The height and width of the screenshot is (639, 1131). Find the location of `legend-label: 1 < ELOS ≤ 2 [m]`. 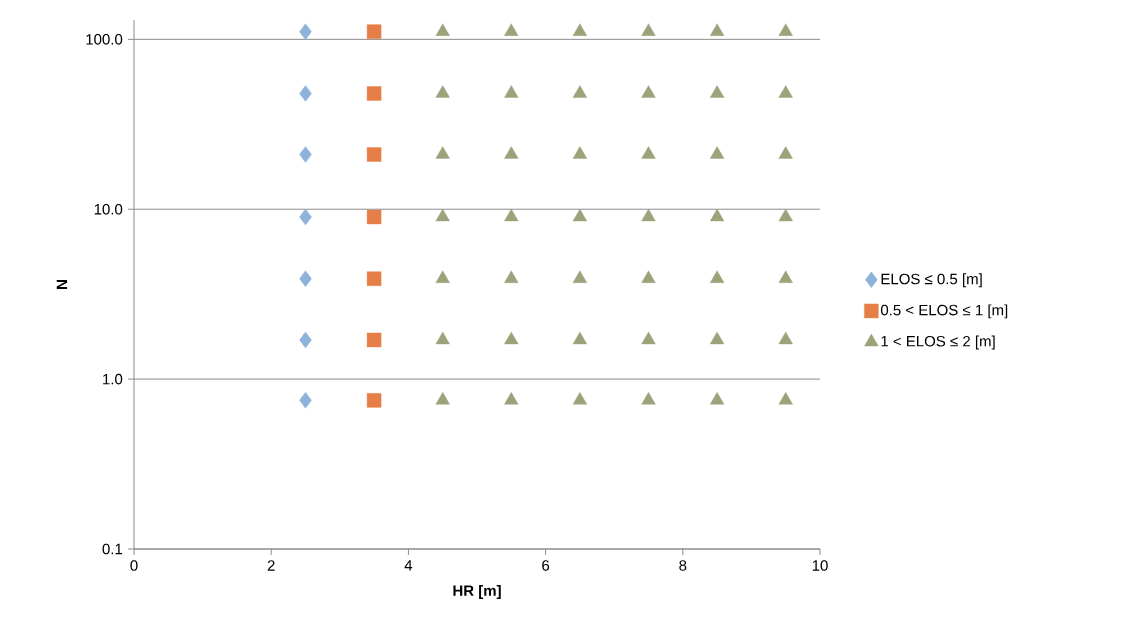

legend-label: 1 < ELOS ≤ 2 [m] is located at coordinates (938, 342).